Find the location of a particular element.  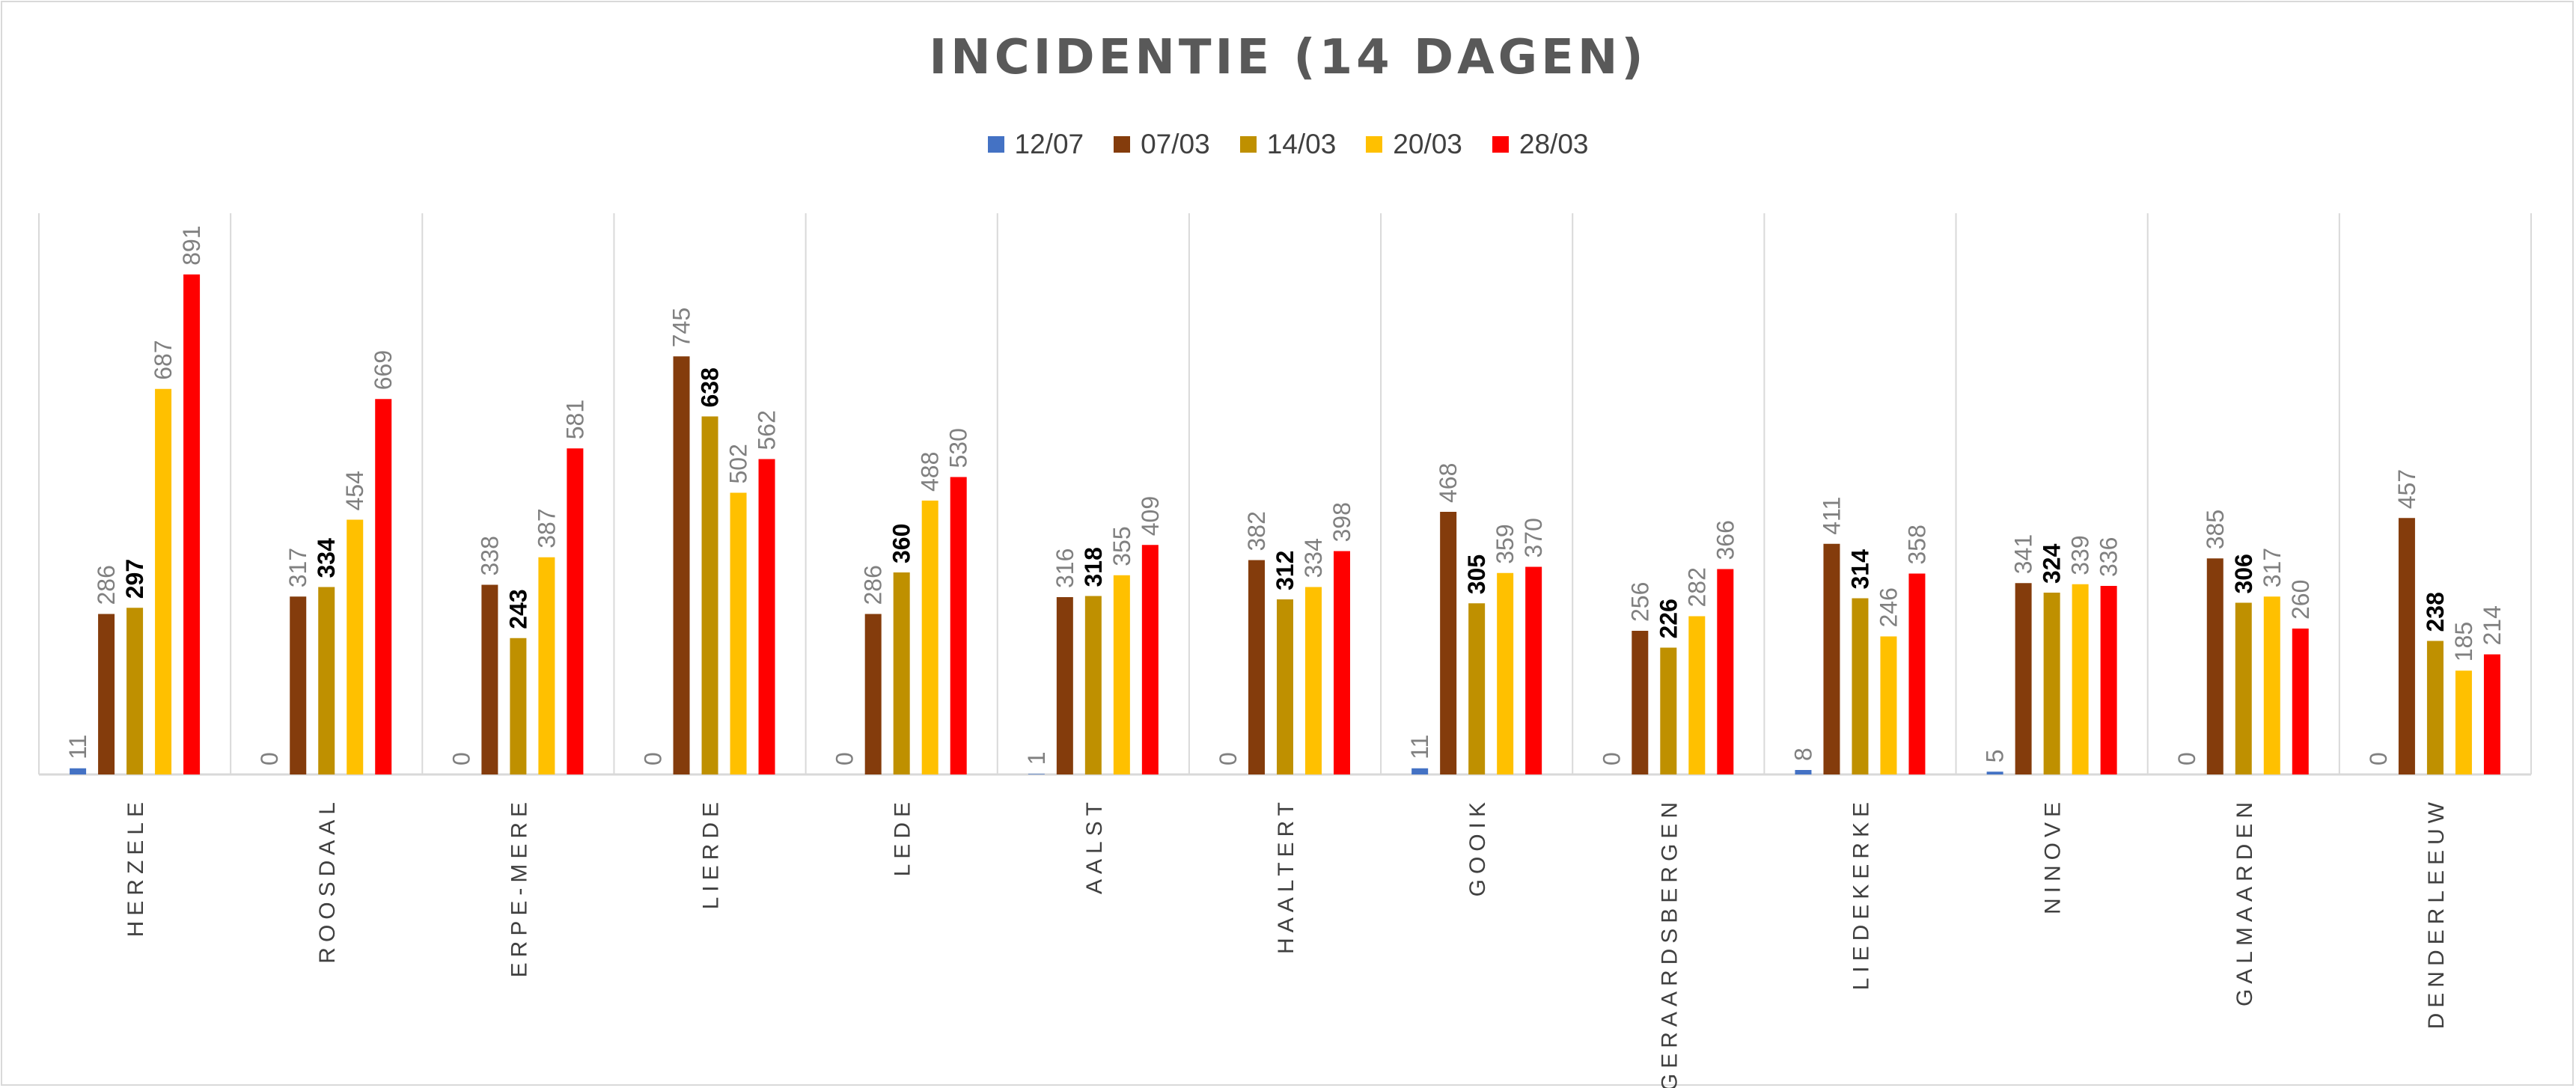

data-label: 409 is located at coordinates (1150, 516).